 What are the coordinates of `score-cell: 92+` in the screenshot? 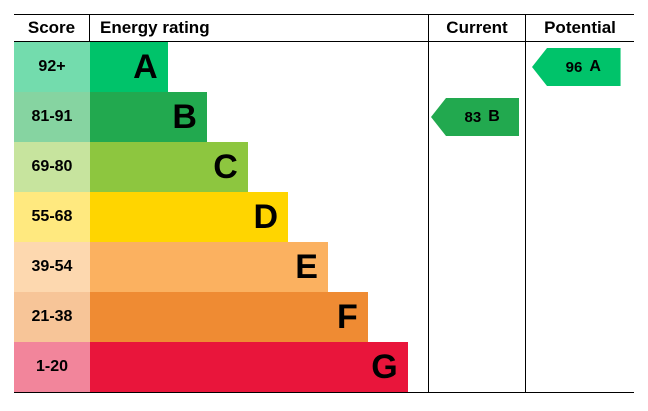 It's located at (52, 67).